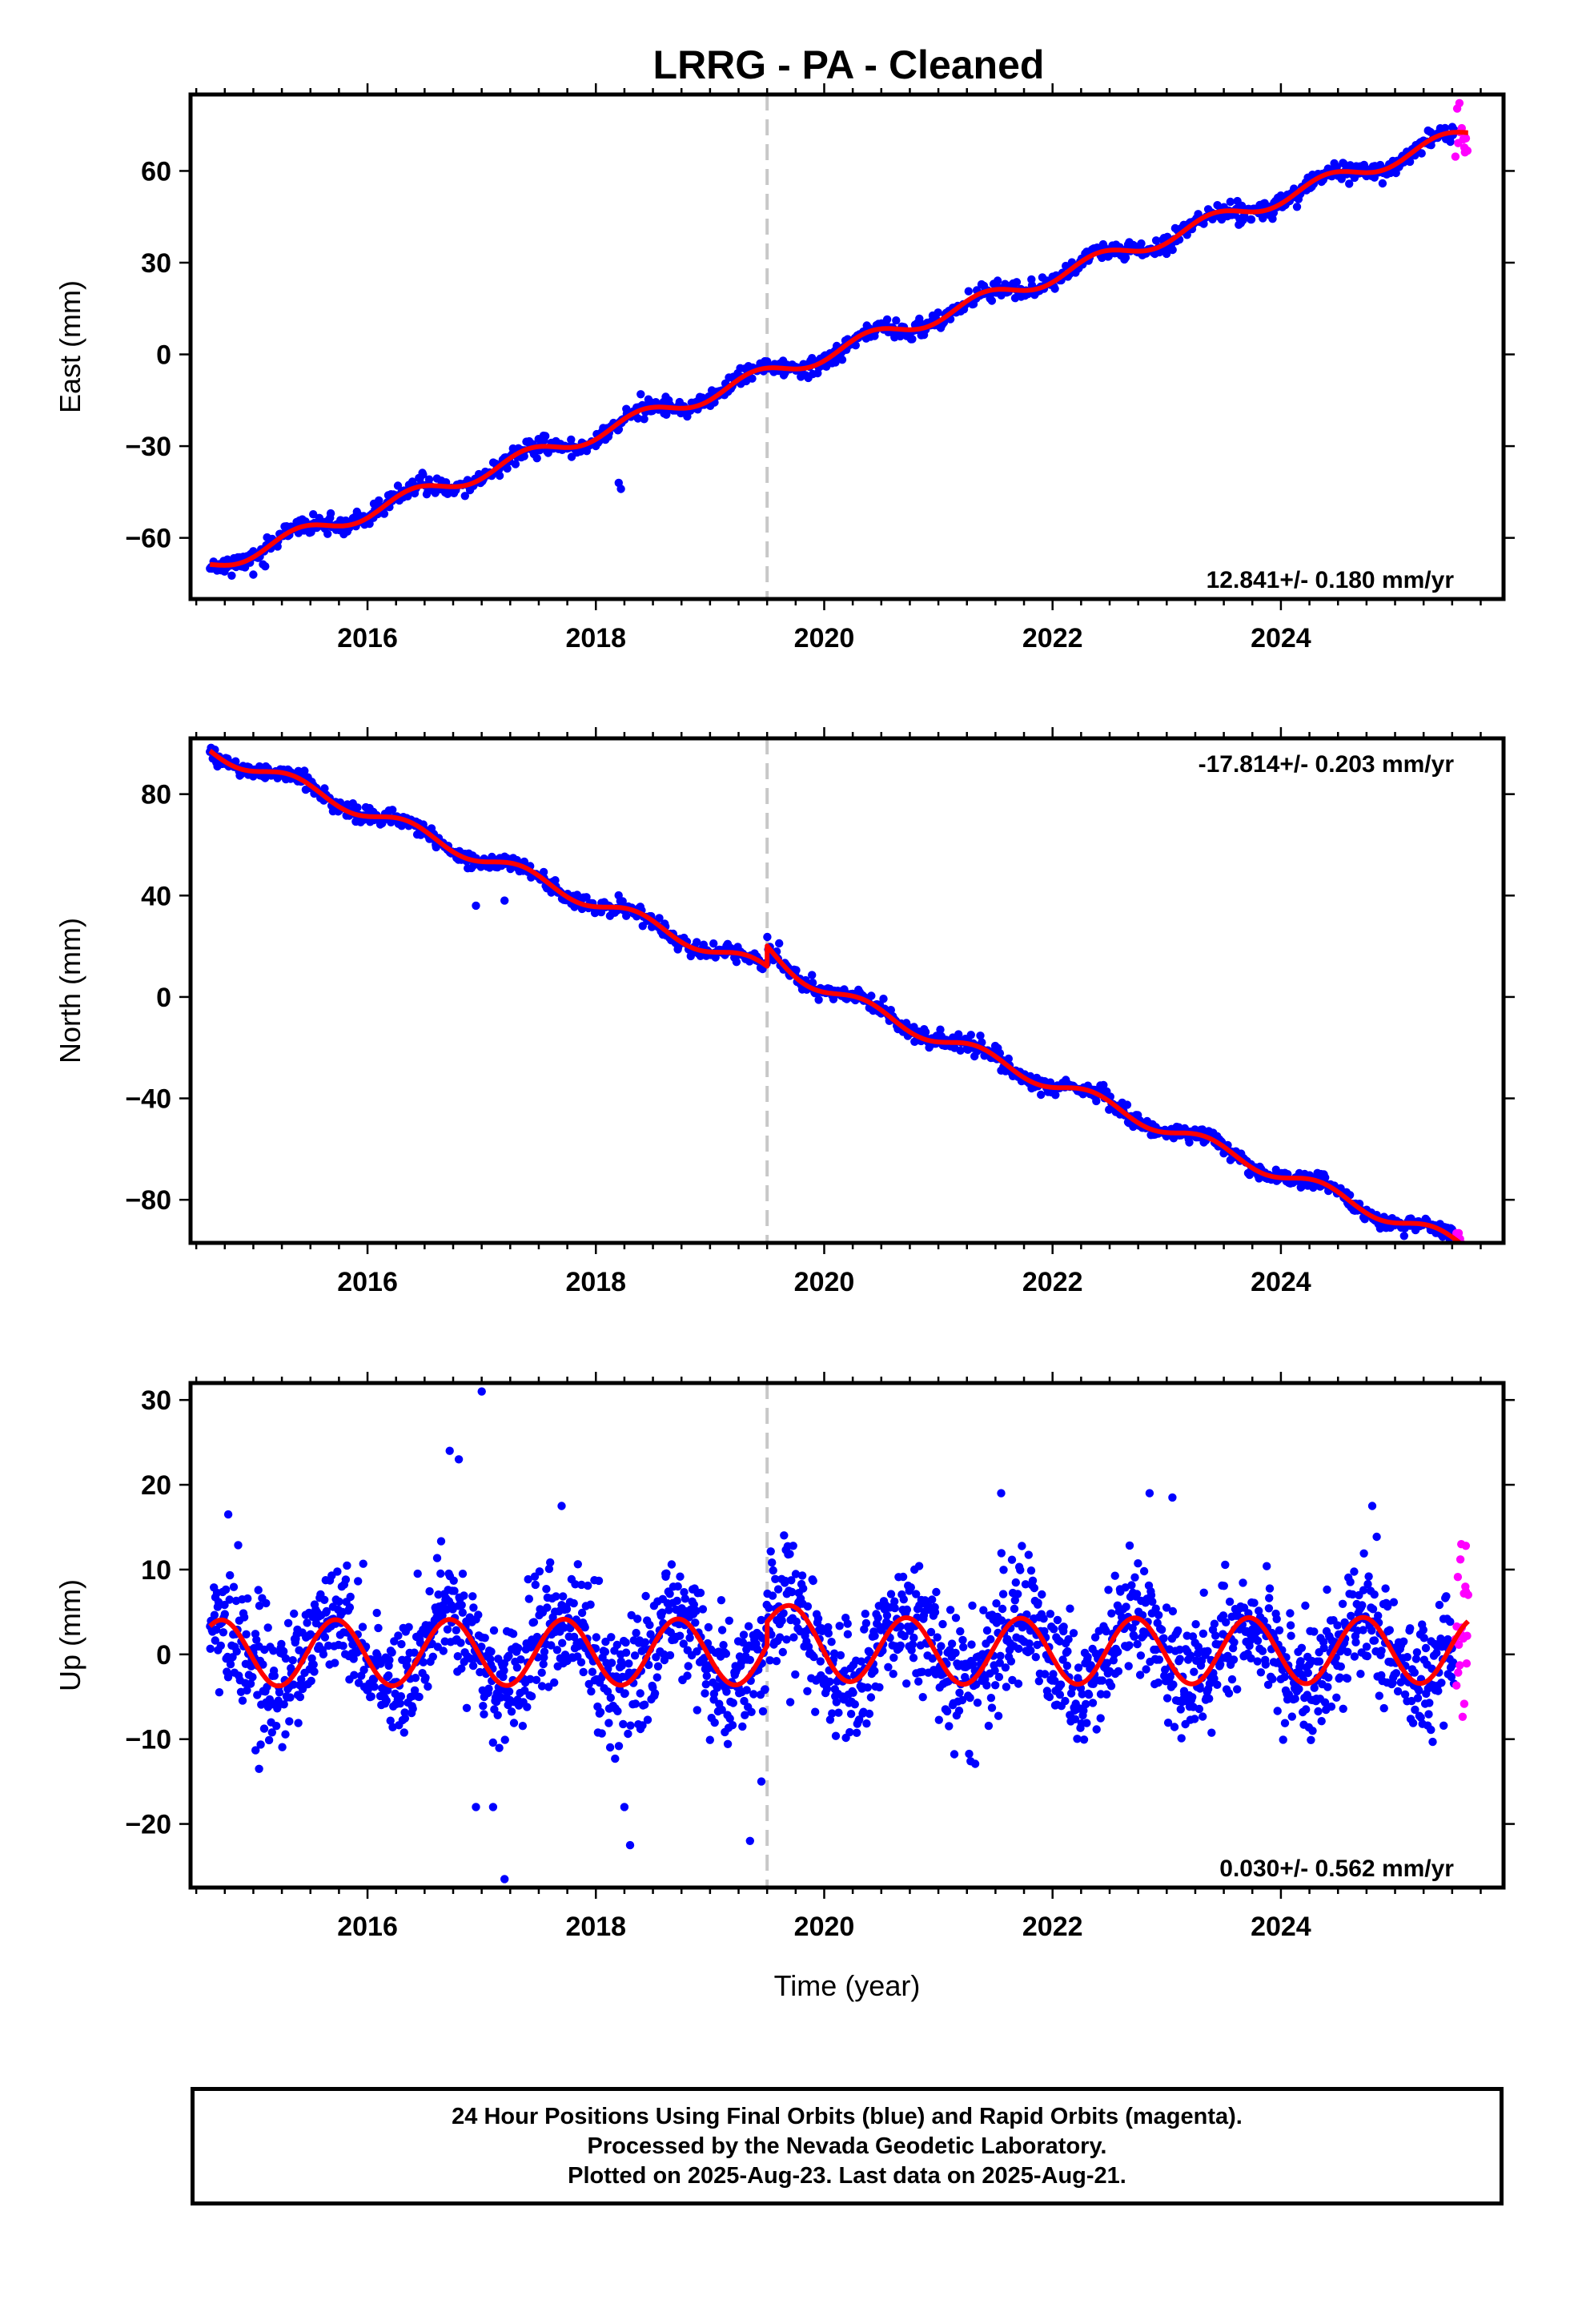  Describe the element at coordinates (156, 1400) in the screenshot. I see `y-tick-label: 30` at that location.